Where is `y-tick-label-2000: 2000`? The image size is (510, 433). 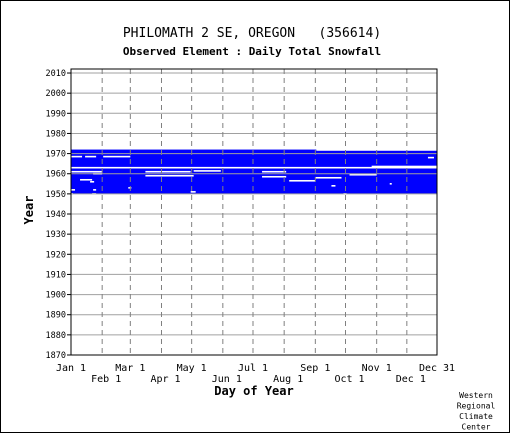
y-tick-label-2000: 2000 is located at coordinates (56, 94).